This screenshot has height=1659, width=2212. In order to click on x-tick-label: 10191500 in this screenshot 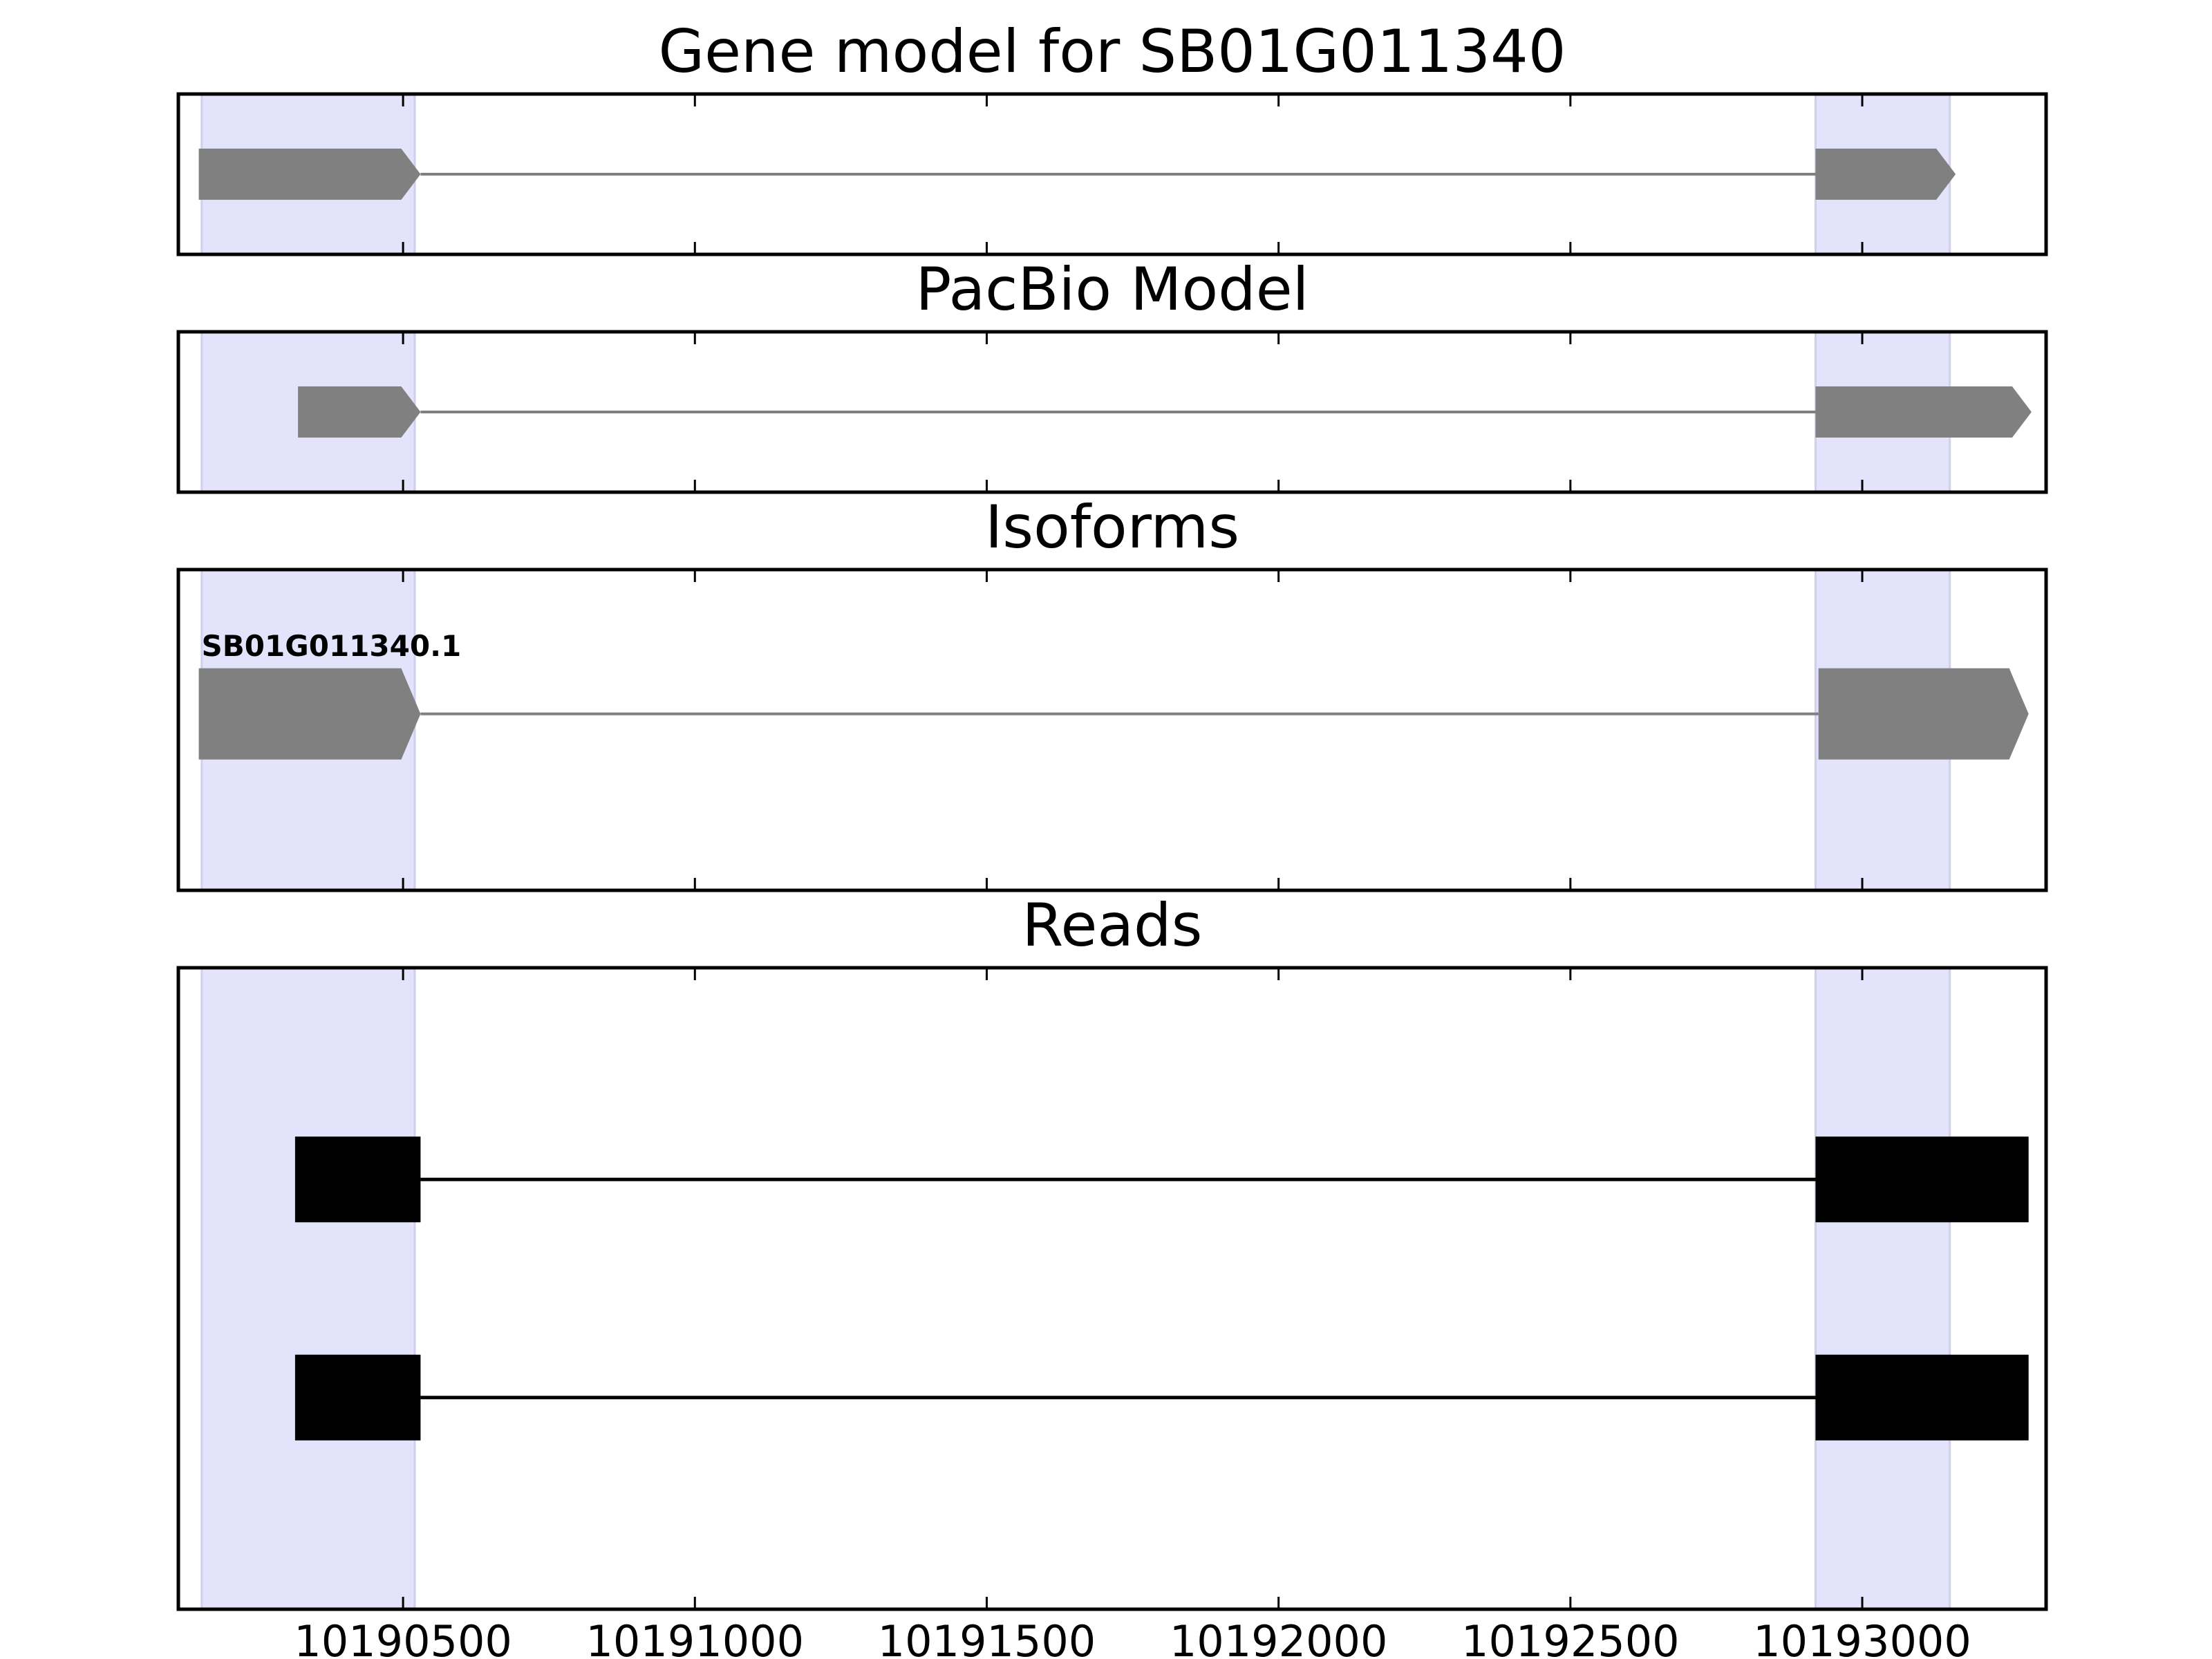, I will do `click(987, 1638)`.